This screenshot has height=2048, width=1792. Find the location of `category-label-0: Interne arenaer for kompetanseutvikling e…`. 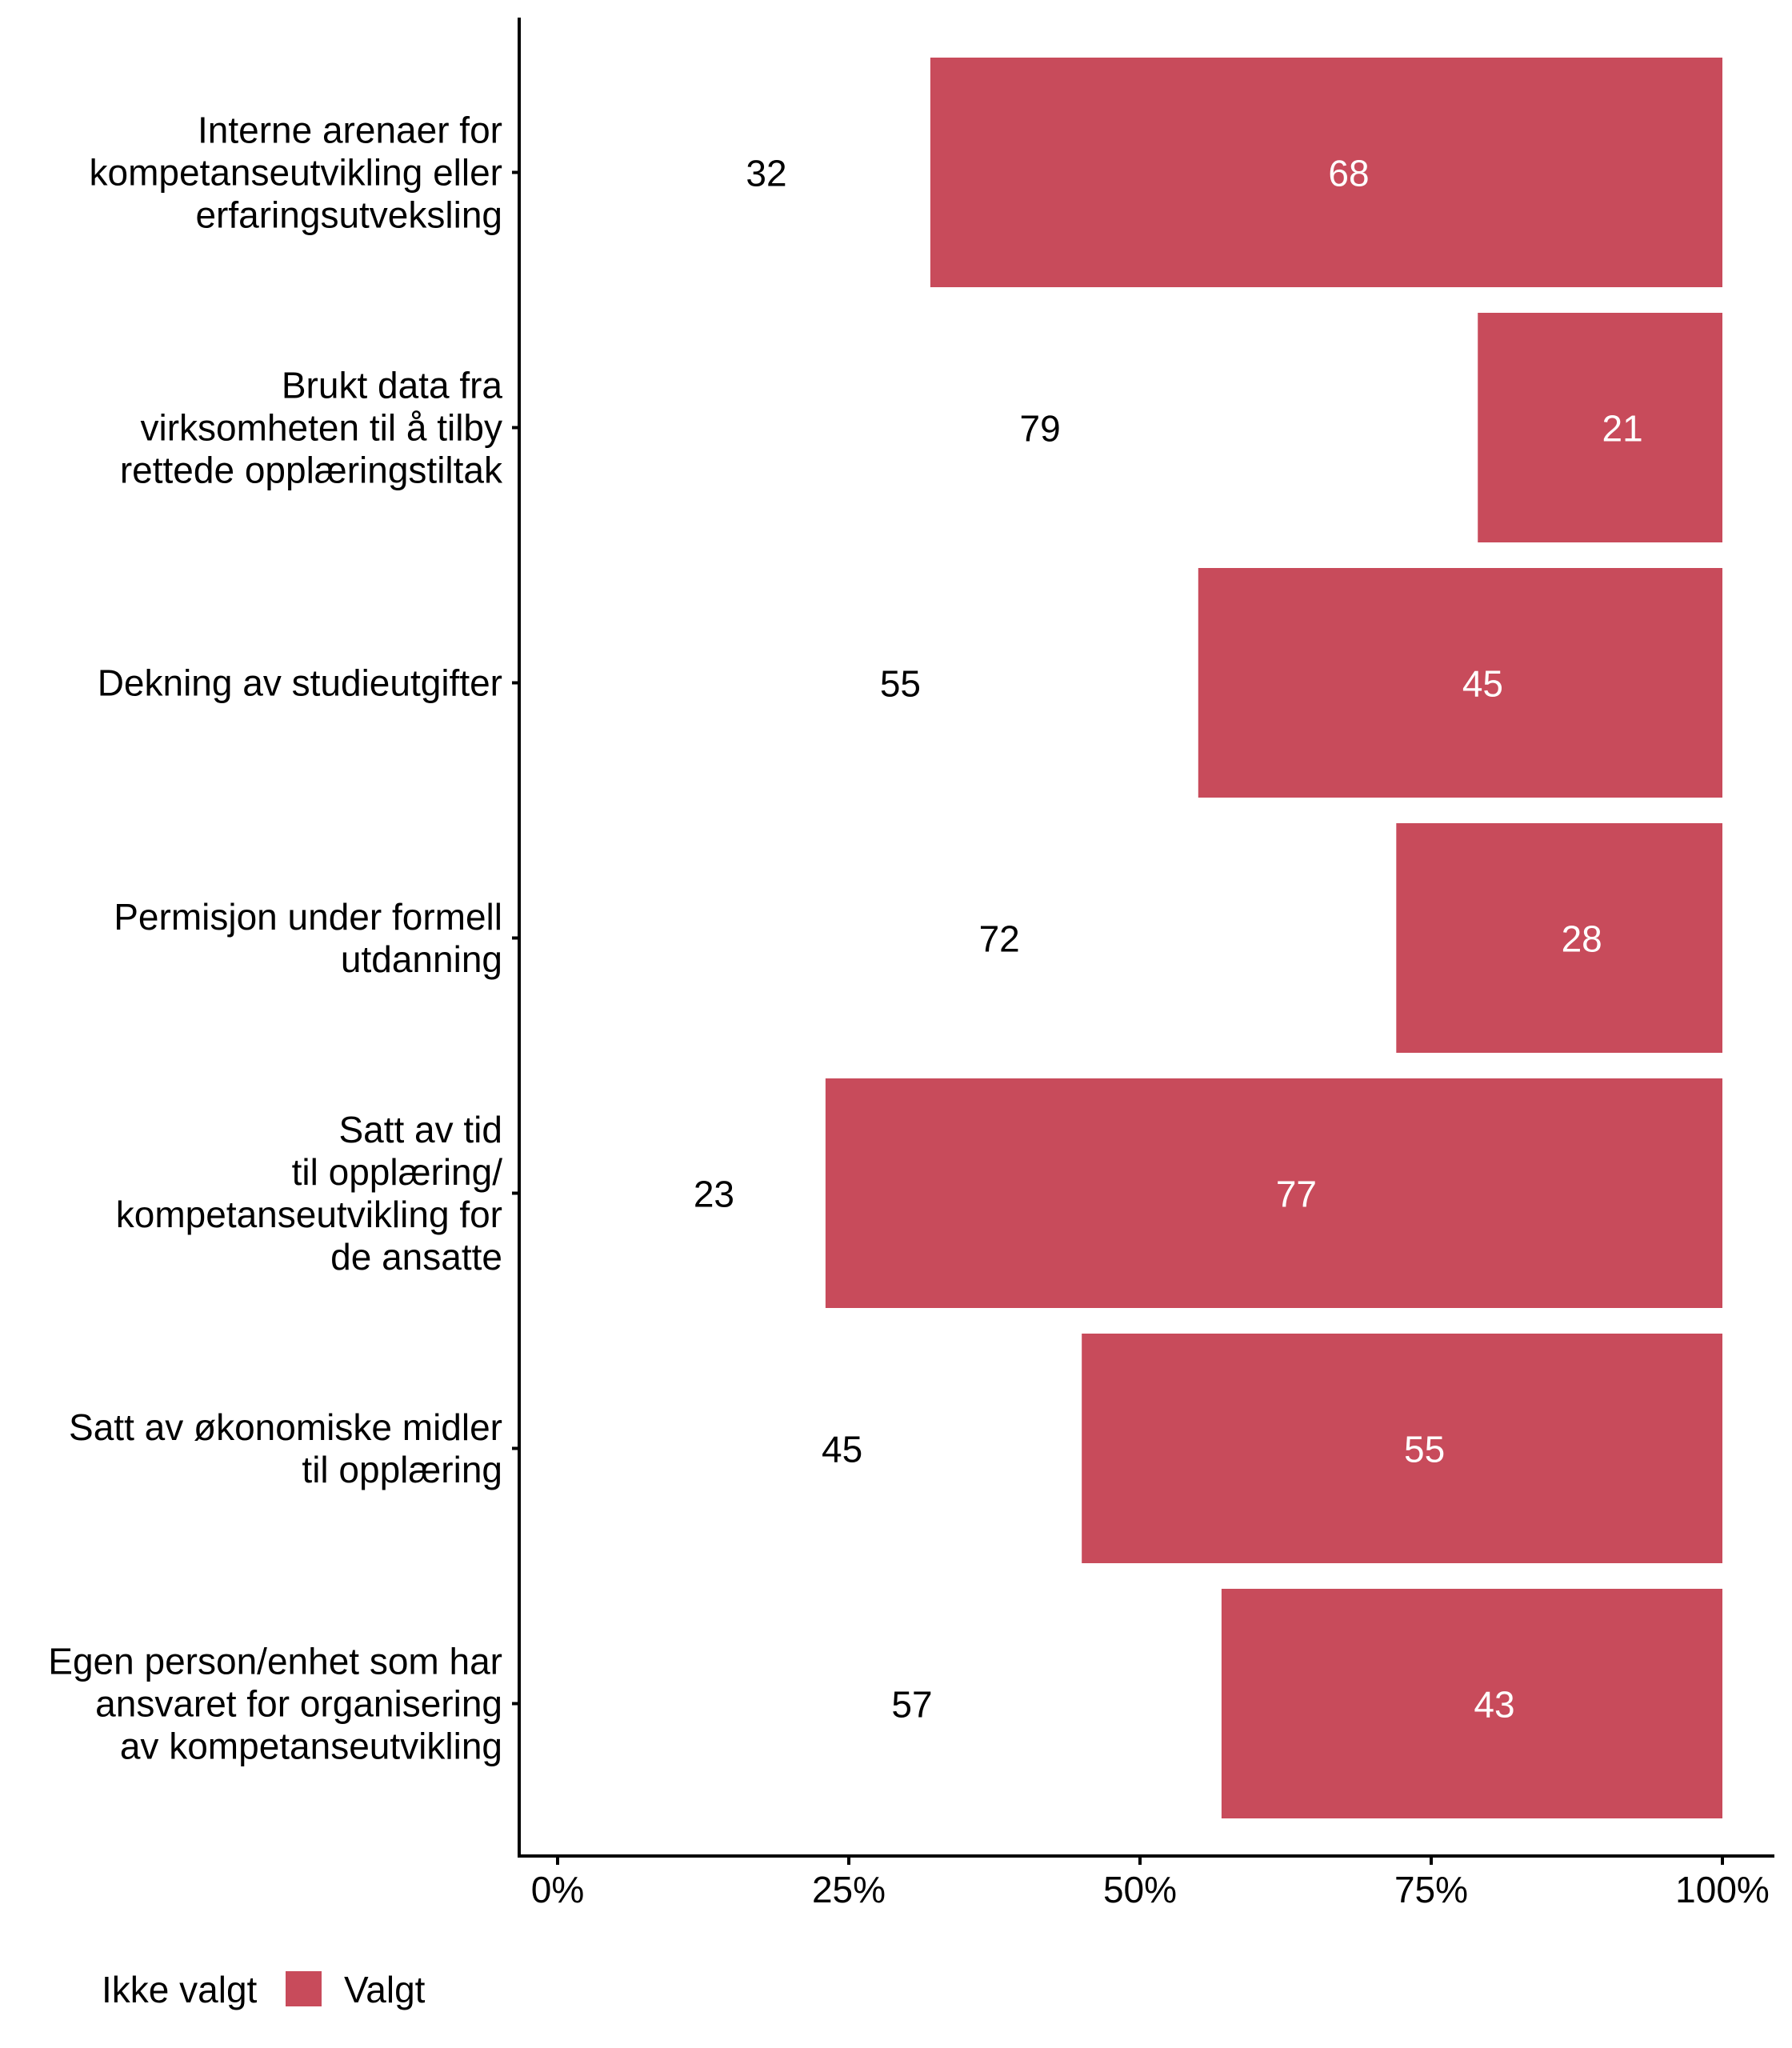

category-label-0: Interne arenaer for kompetanseutvikling e… is located at coordinates (296, 173).